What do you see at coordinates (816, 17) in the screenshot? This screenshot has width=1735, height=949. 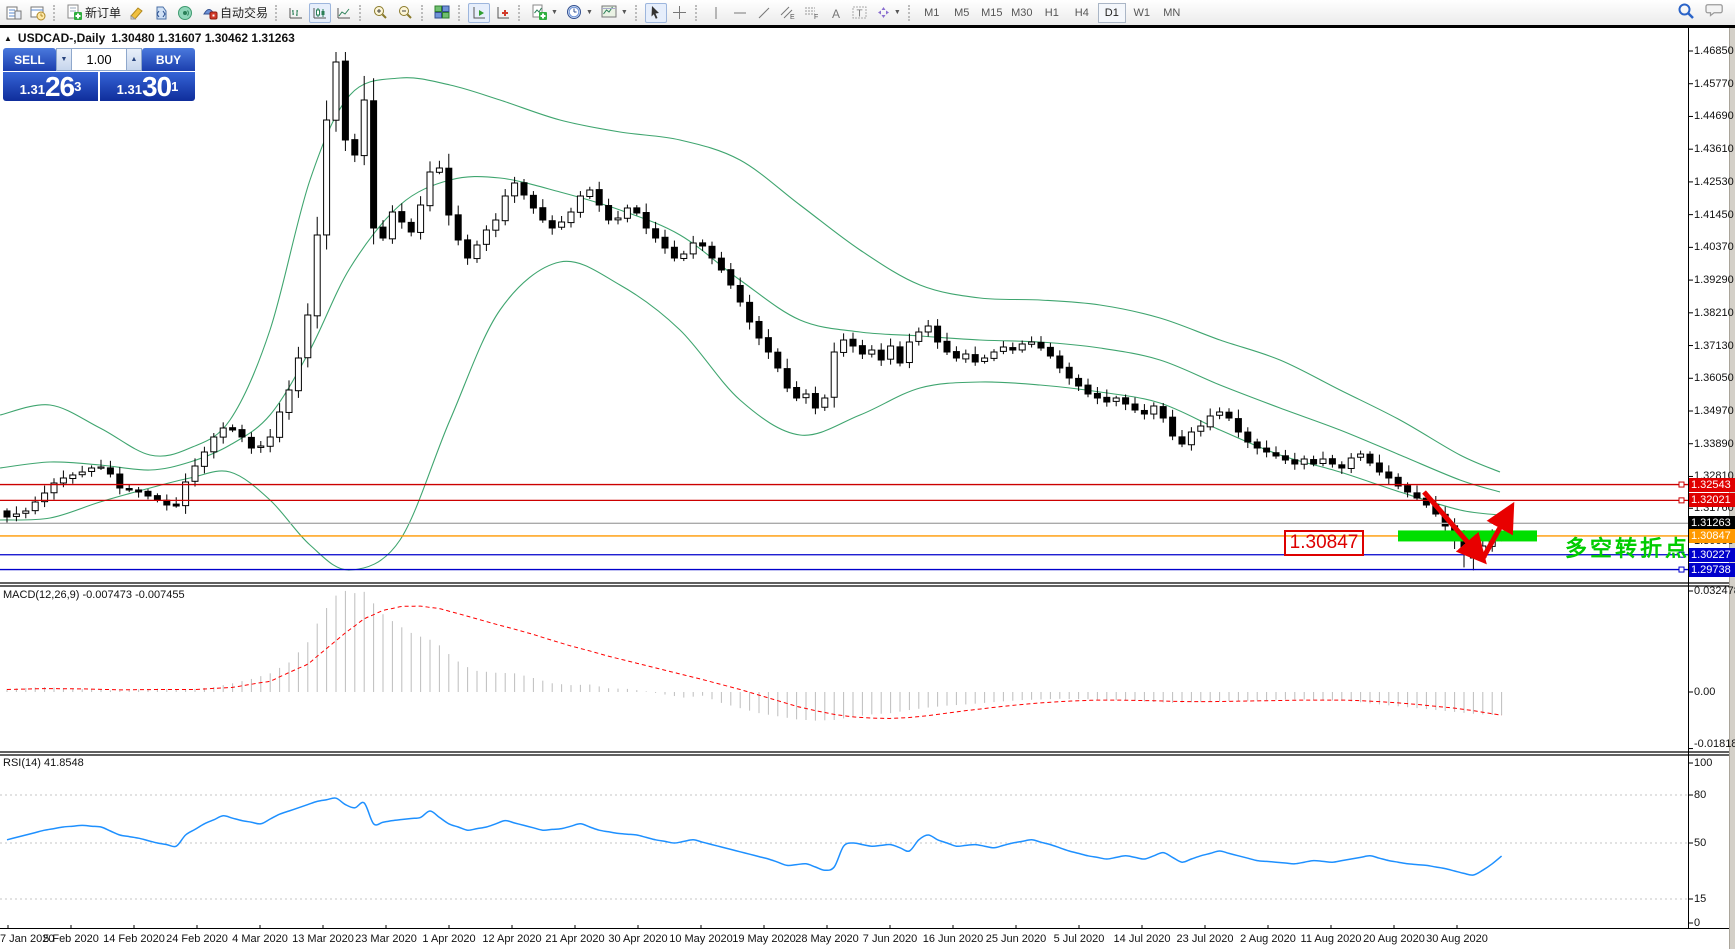 I see `svg-text: F` at bounding box center [816, 17].